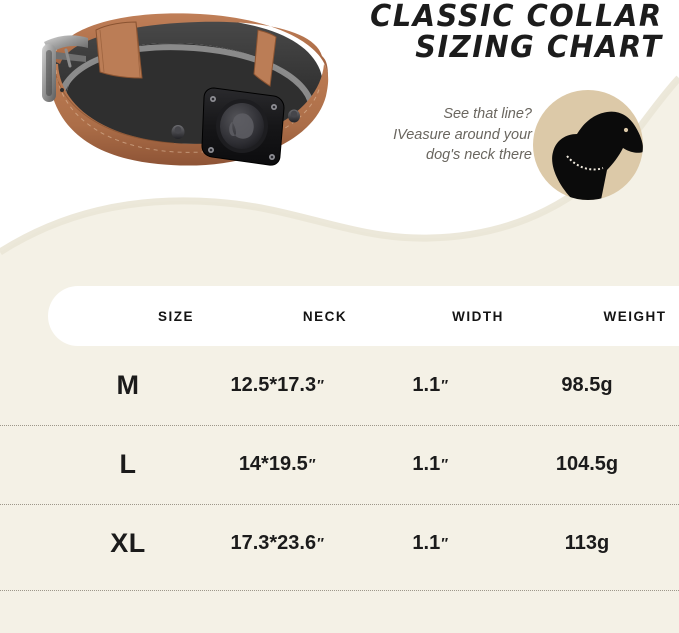 The height and width of the screenshot is (633, 679). Describe the element at coordinates (487, 114) in the screenshot. I see `callout-line-1: See that line?` at that location.